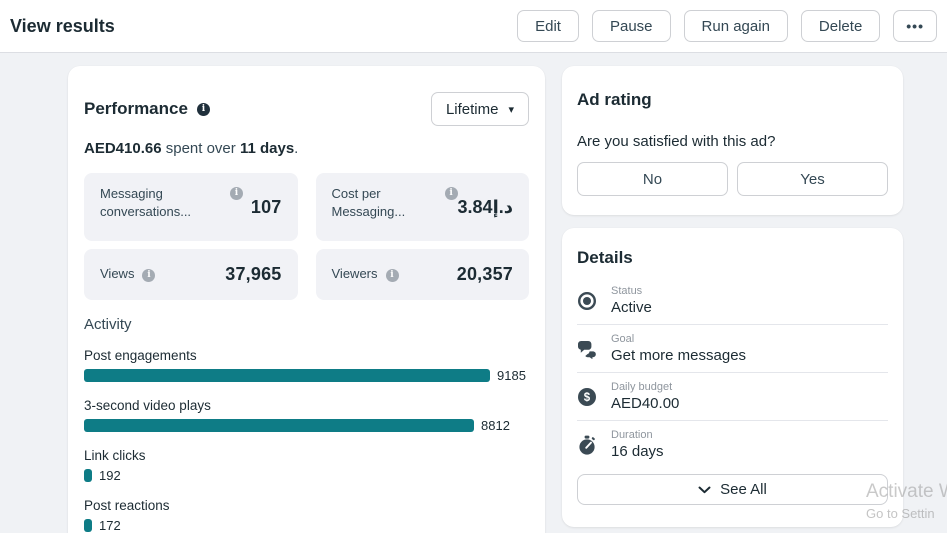 This screenshot has width=947, height=533. Describe the element at coordinates (812, 179) in the screenshot. I see `rating-yes-button: Yes` at that location.